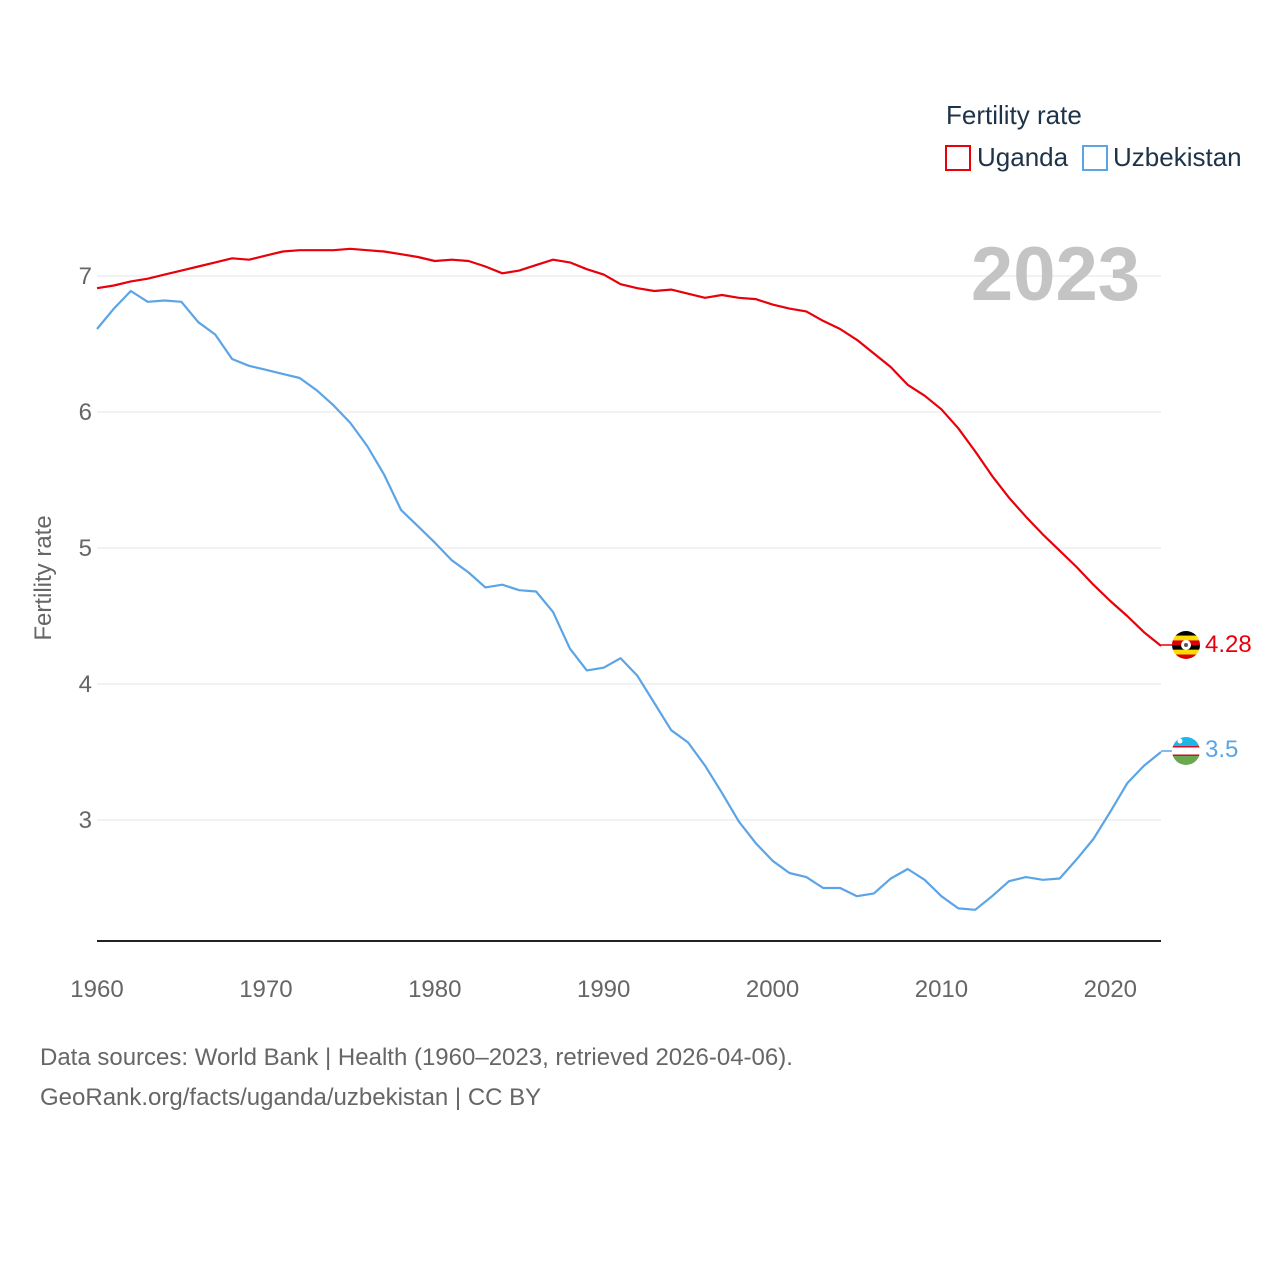 The image size is (1280, 1280). Describe the element at coordinates (958, 158) in the screenshot. I see `legend-swatch-uganda` at that location.